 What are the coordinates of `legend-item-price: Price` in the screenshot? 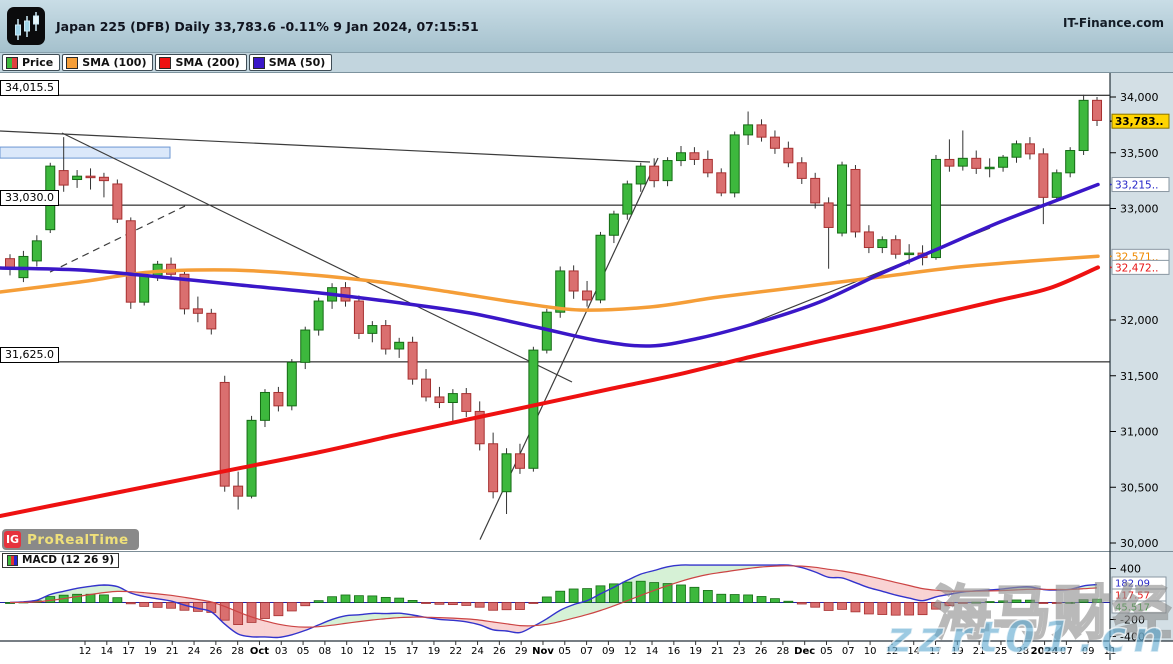 It's located at (31, 62).